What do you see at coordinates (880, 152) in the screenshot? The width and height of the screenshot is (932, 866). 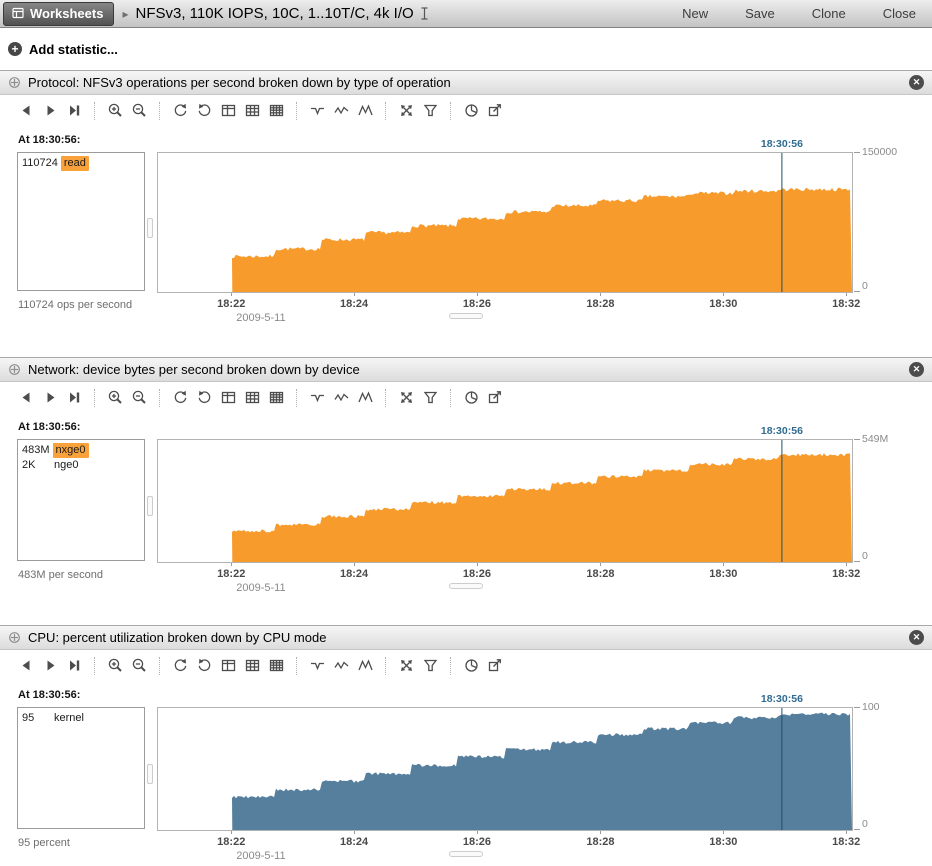 I see `y-axis-max-label: 150000` at bounding box center [880, 152].